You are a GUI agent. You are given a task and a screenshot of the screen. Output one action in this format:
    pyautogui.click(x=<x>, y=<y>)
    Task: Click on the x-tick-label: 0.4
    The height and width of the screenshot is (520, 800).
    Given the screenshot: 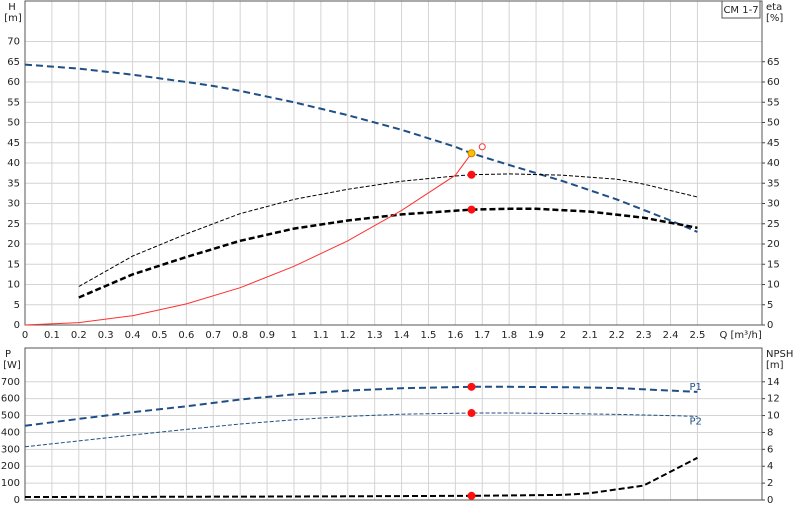 What is the action you would take?
    pyautogui.click(x=133, y=335)
    